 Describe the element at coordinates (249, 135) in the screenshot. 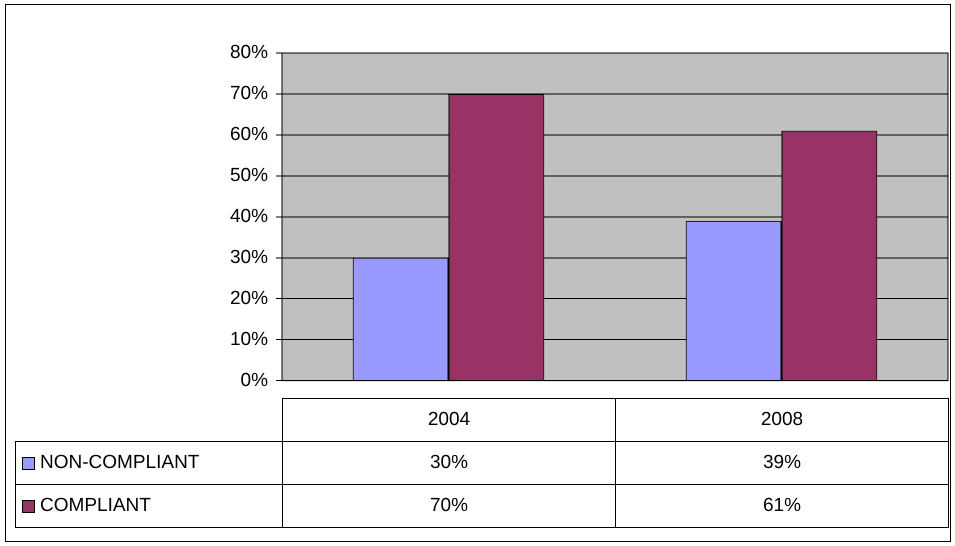

I see `y-tick-label: 60%` at that location.